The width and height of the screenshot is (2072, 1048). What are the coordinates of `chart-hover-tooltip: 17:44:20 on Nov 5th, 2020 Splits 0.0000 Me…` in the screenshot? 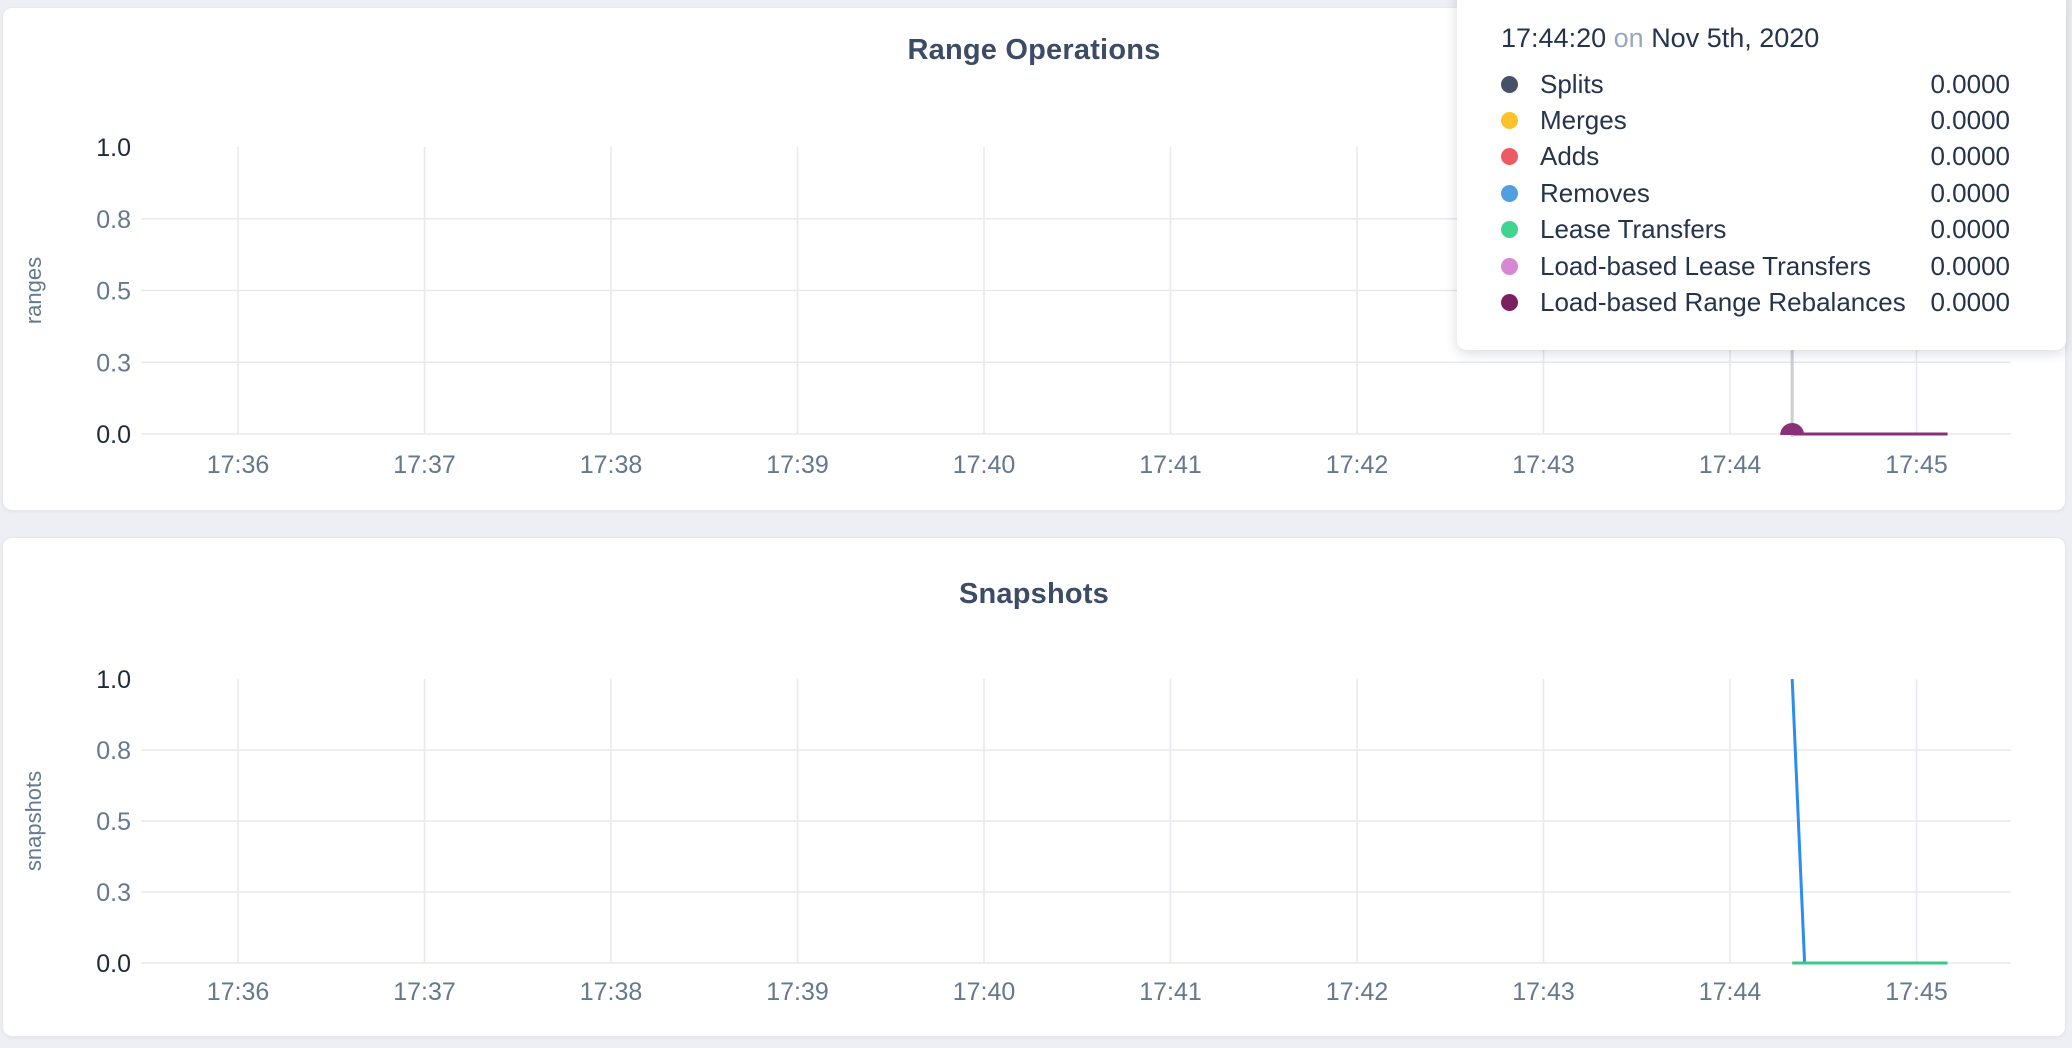 It's located at (1761, 175).